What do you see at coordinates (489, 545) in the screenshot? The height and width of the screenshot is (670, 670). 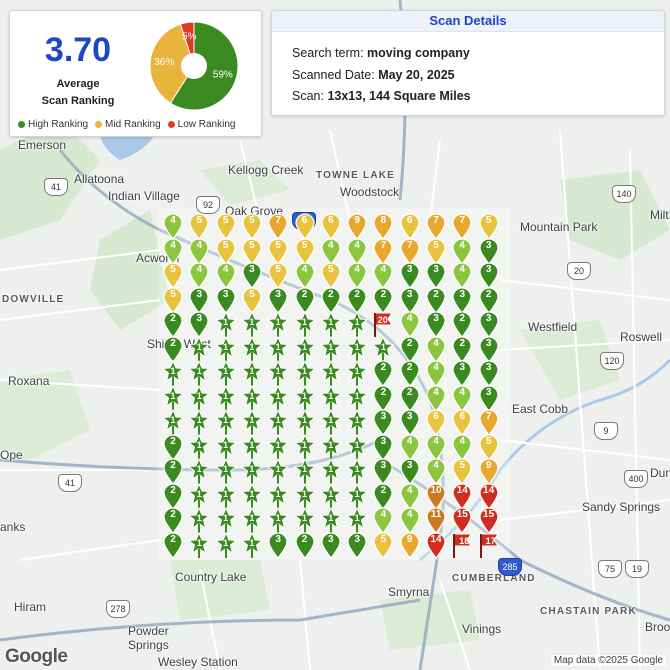 I see `ranking-pin: 17` at bounding box center [489, 545].